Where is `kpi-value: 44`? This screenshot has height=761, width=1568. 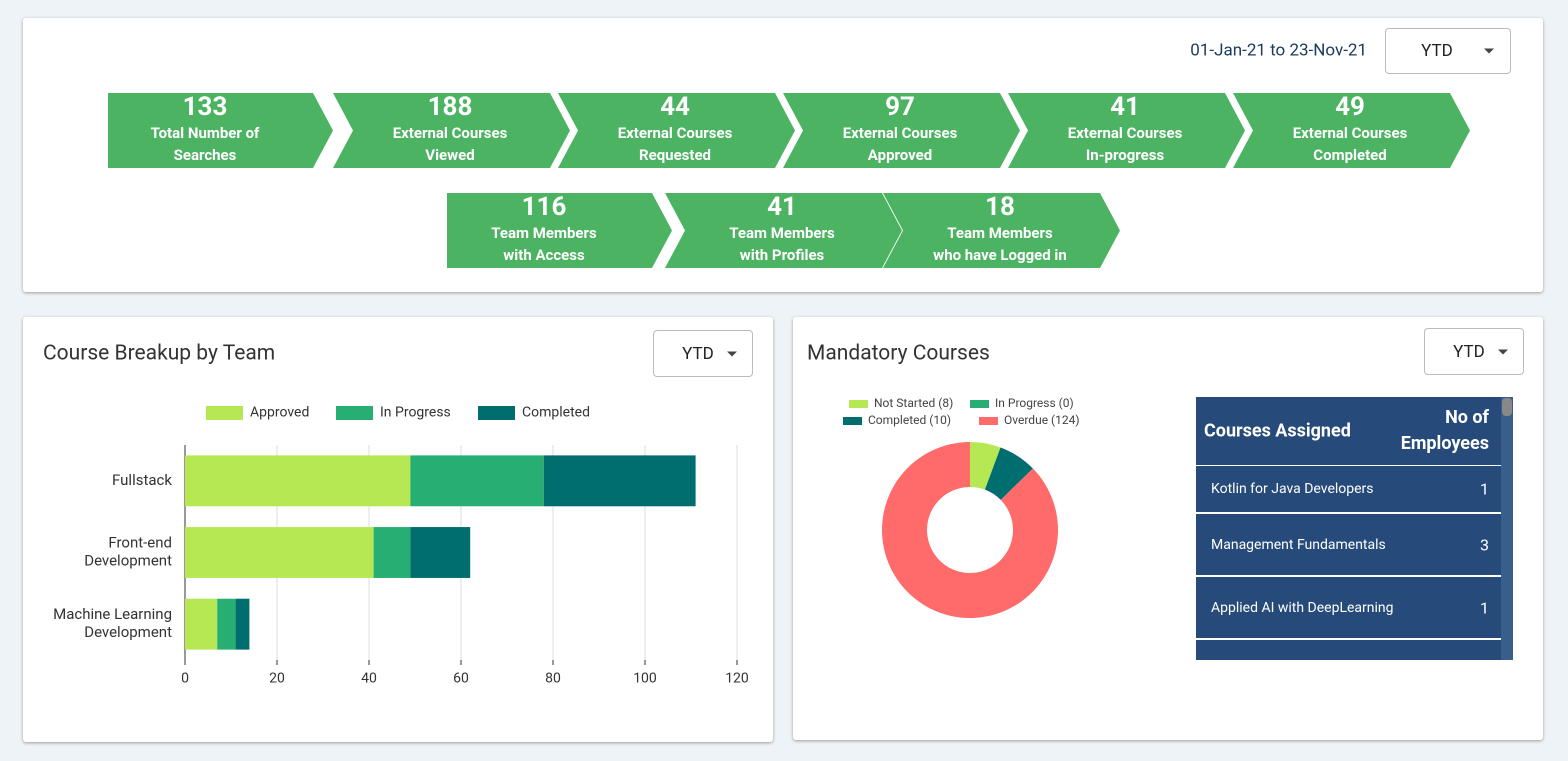
kpi-value: 44 is located at coordinates (675, 107).